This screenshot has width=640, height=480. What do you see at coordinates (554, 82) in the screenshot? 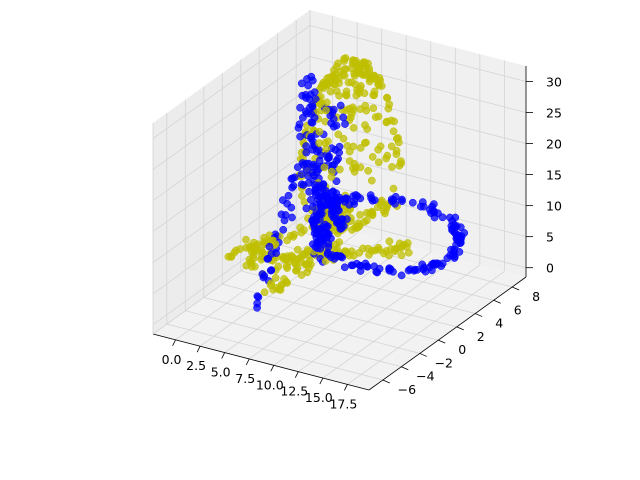
I see `z-tick-label: 30` at bounding box center [554, 82].